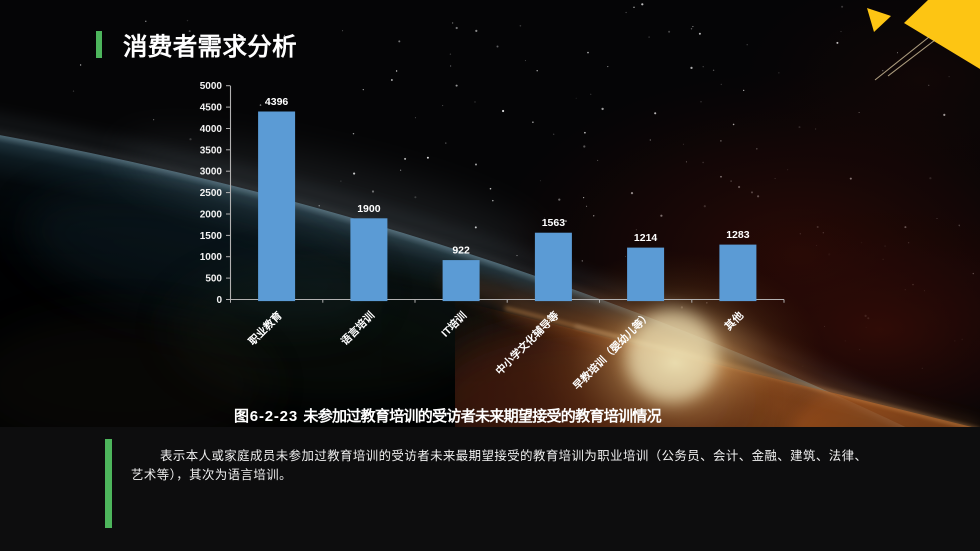  I want to click on svg-text: 5000, so click(211, 86).